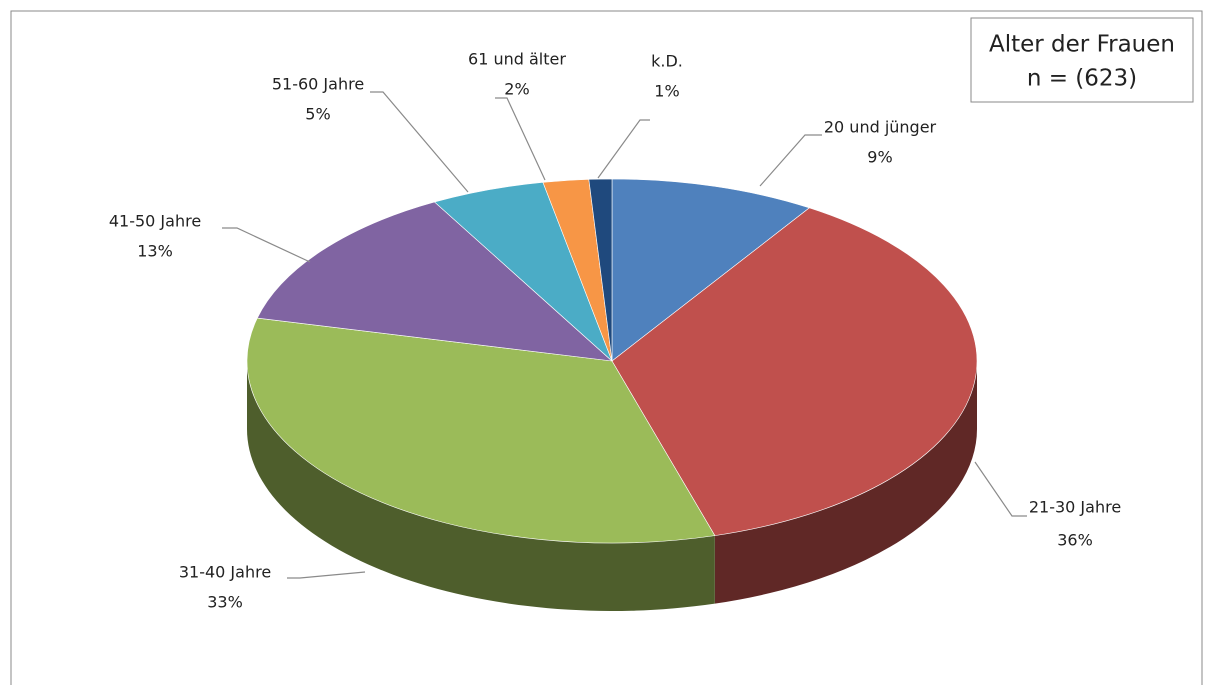  What do you see at coordinates (155, 221) in the screenshot?
I see `category-label: 41-50 Jahre` at bounding box center [155, 221].